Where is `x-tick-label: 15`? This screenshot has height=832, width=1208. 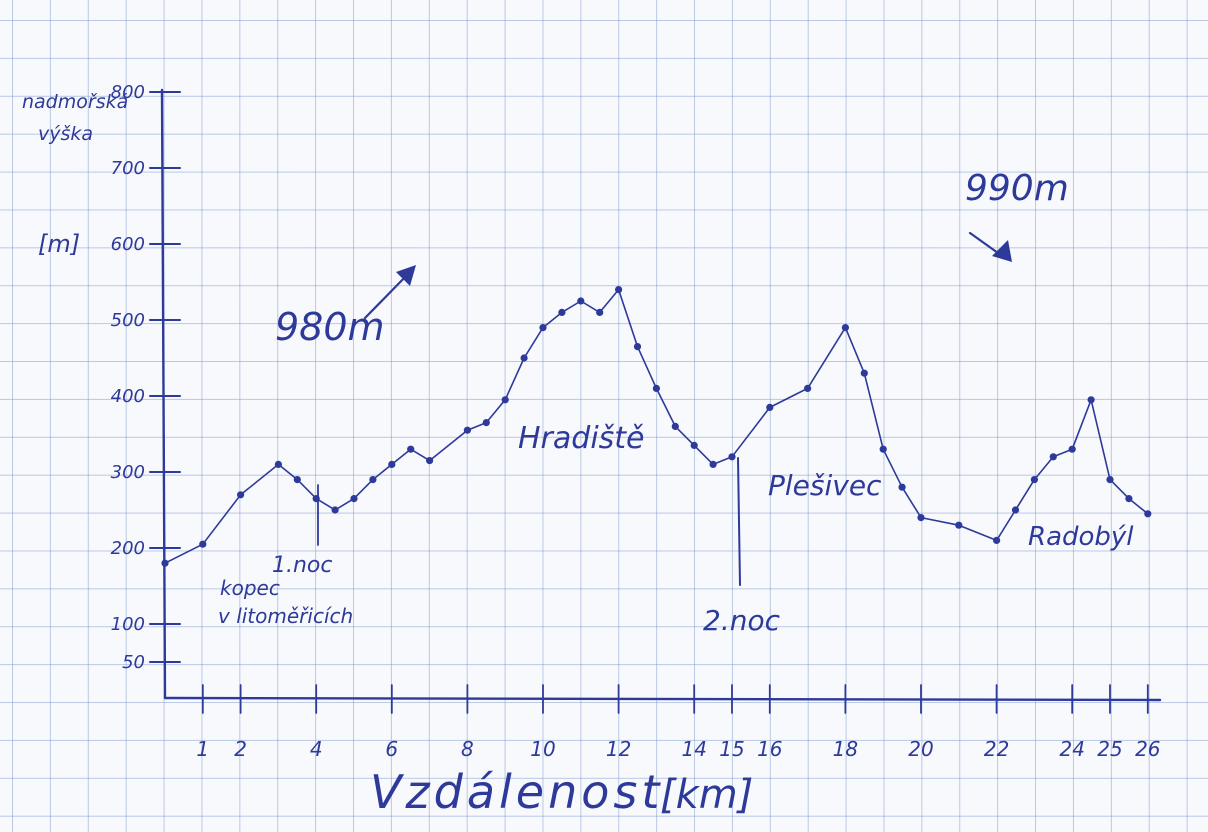
x-tick-label: 15 is located at coordinates (731, 749).